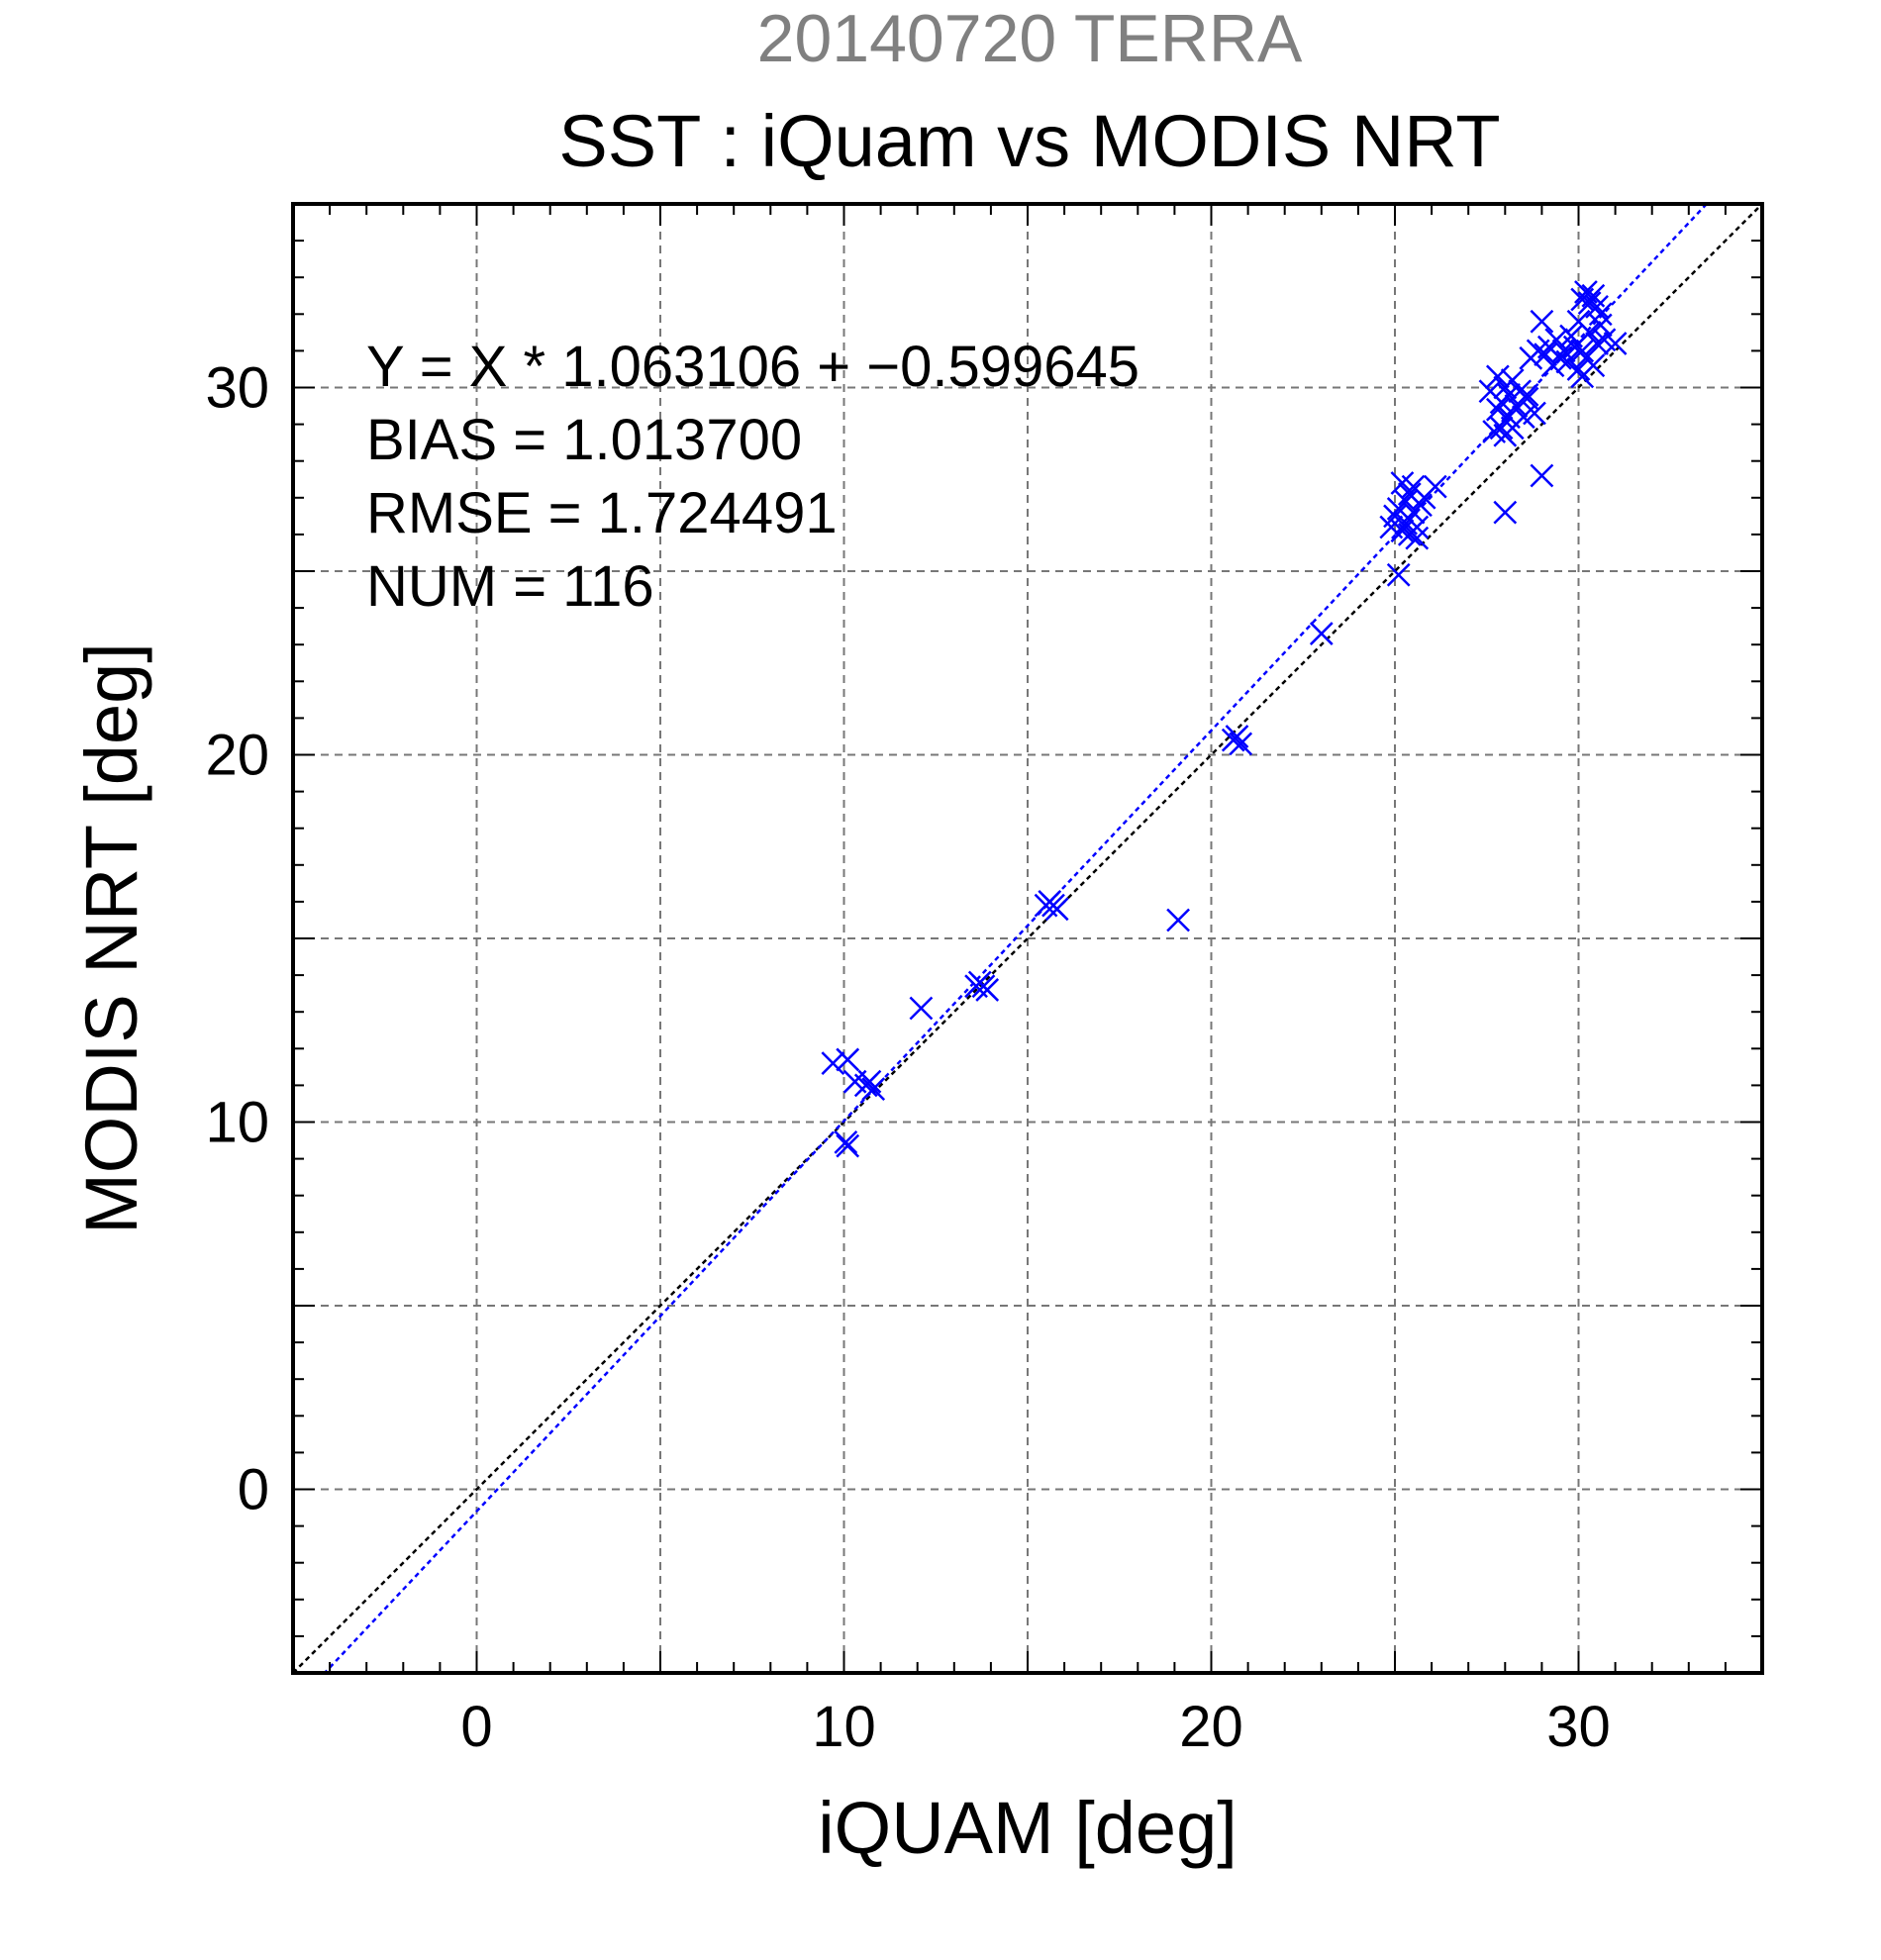 Image resolution: width=1881 pixels, height=1960 pixels. I want to click on annotation-rmse: RMSE = 1.724491, so click(602, 513).